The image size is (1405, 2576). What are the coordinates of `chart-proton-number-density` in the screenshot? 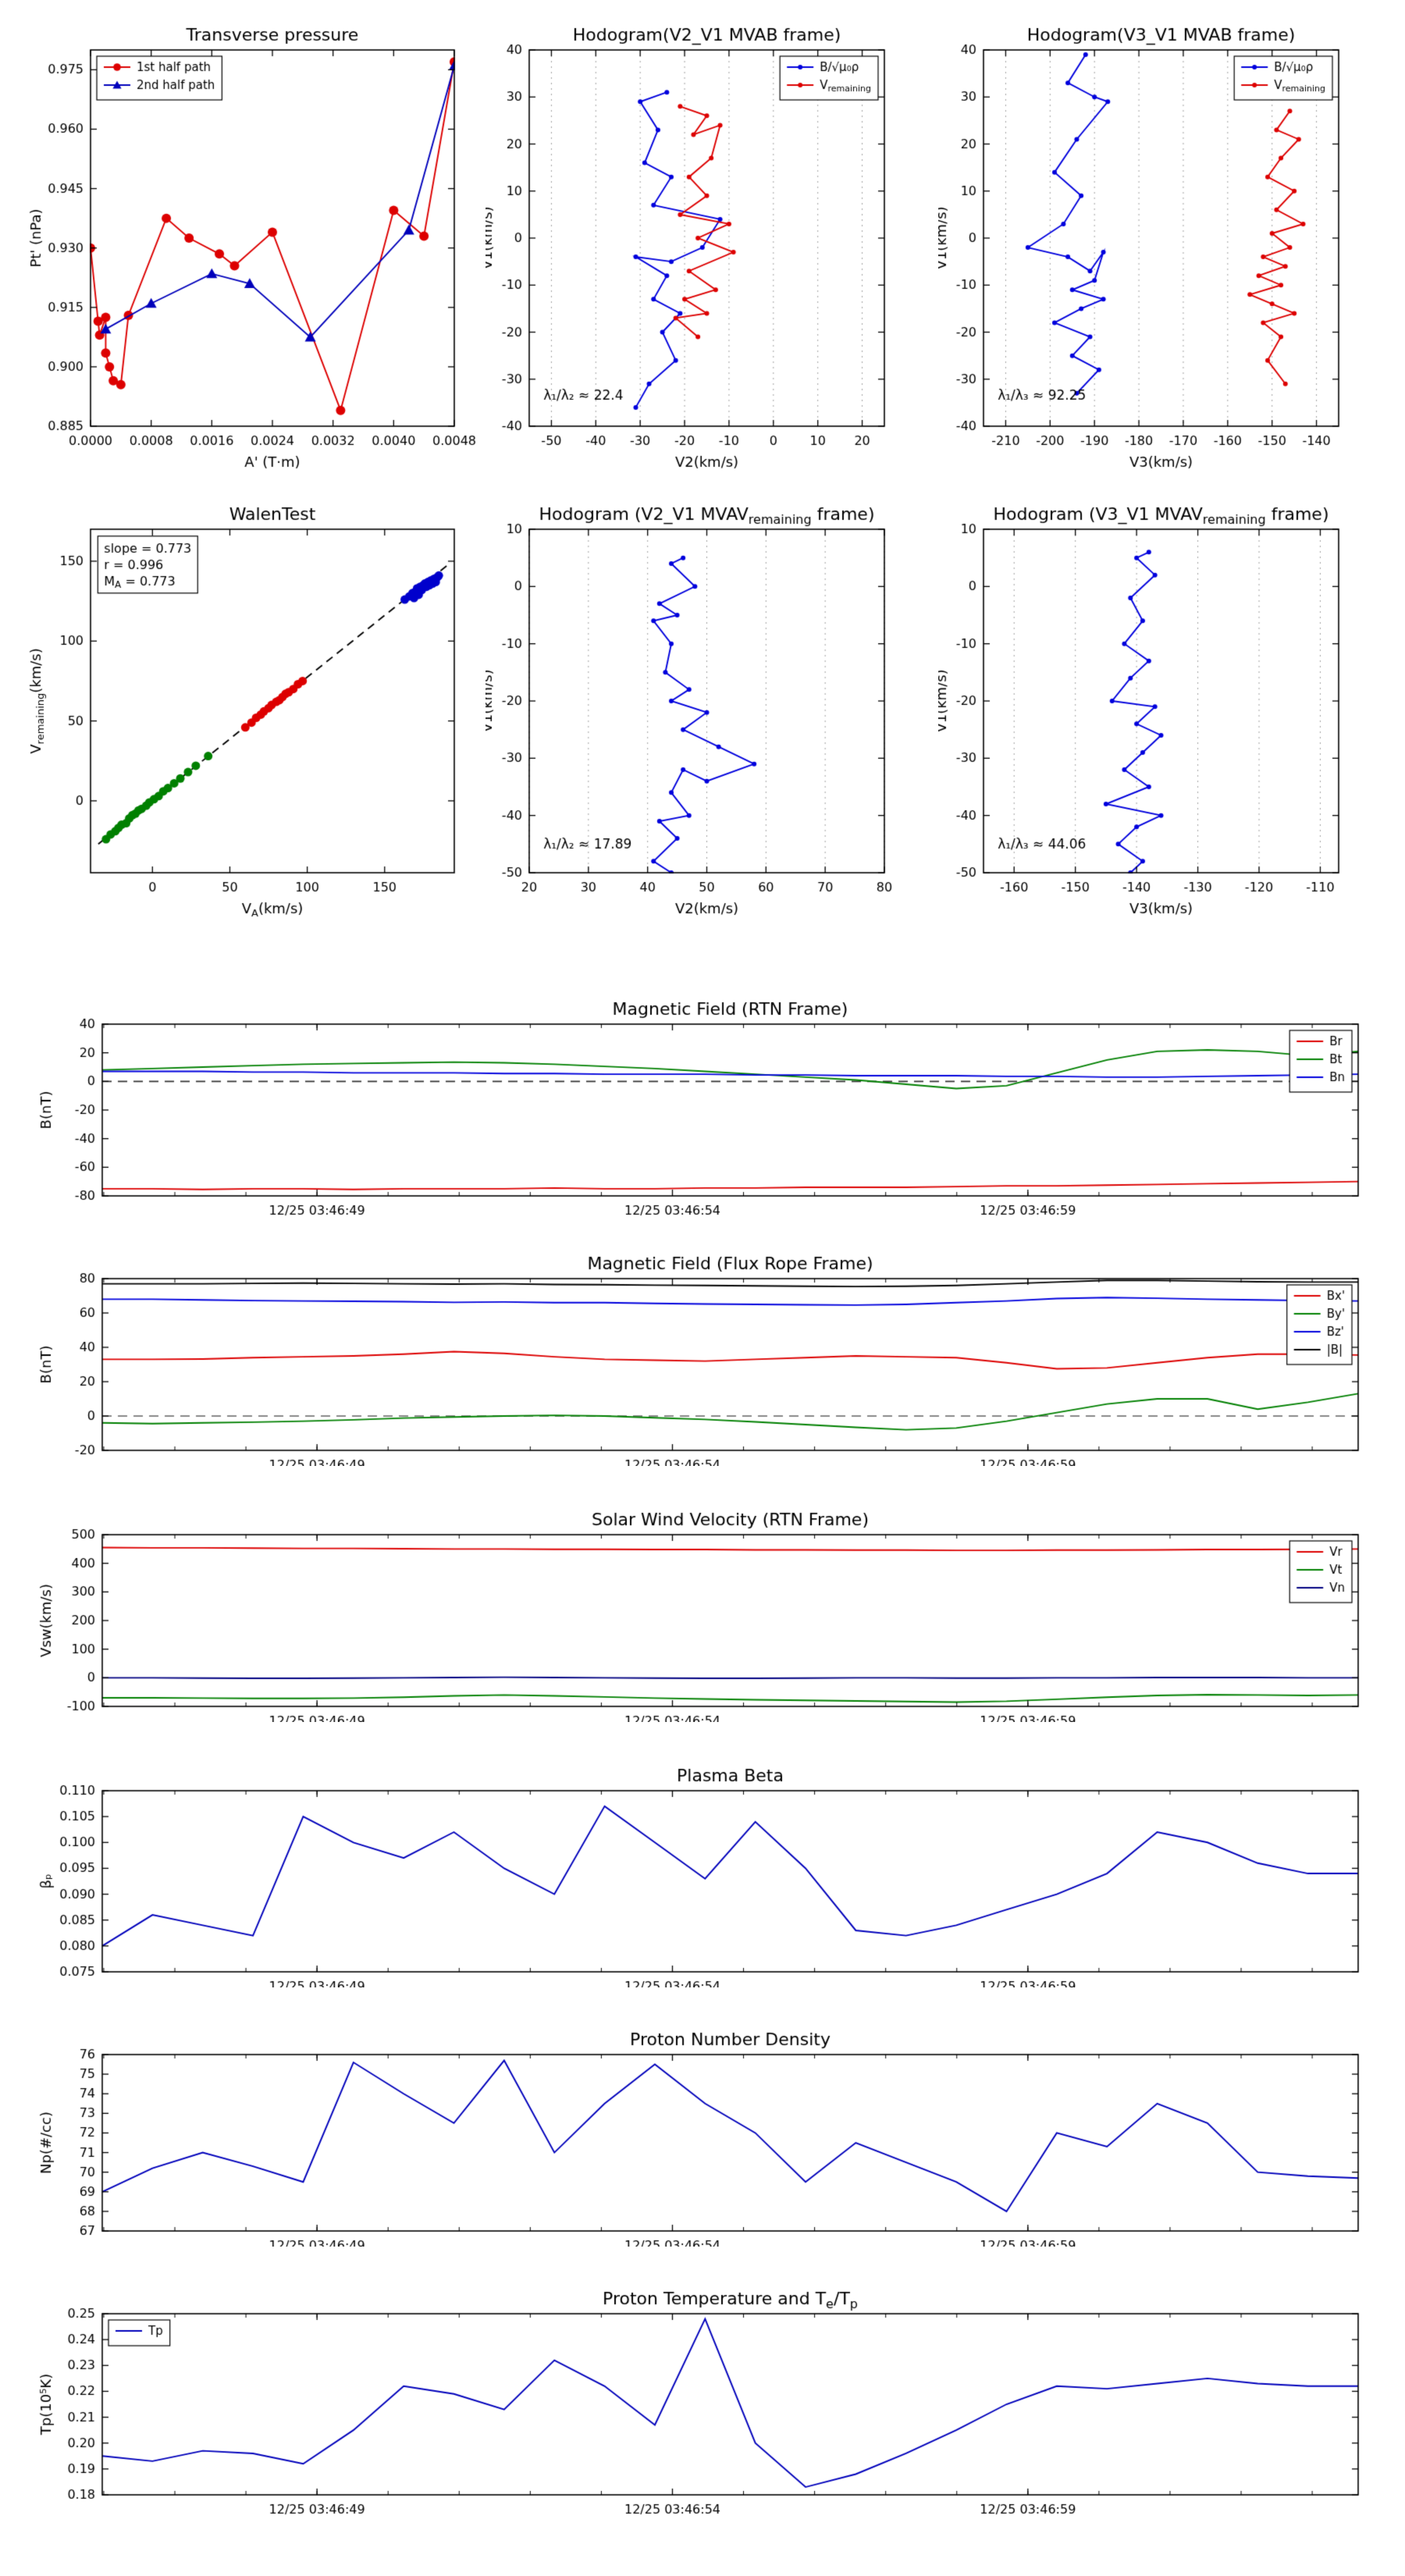 It's located at (704, 2123).